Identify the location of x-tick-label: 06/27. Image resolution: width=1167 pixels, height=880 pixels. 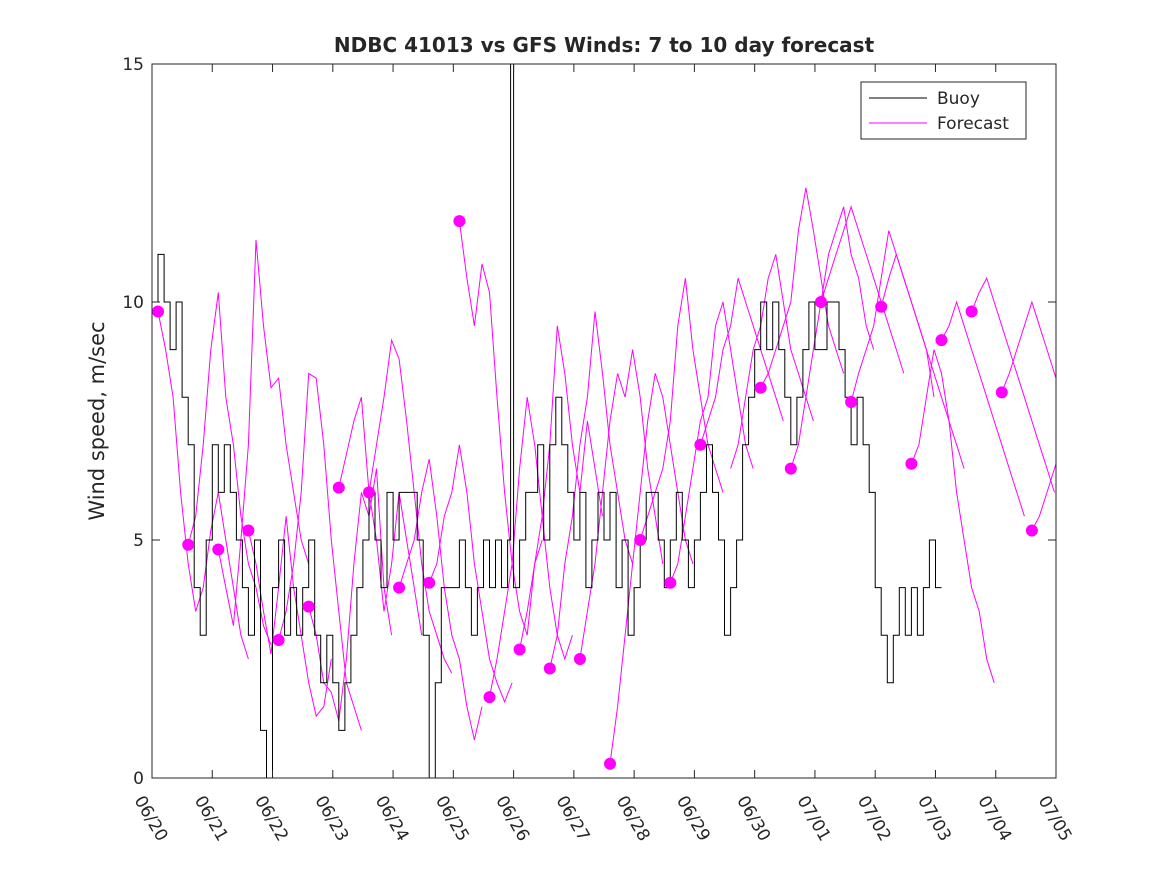
(573, 819).